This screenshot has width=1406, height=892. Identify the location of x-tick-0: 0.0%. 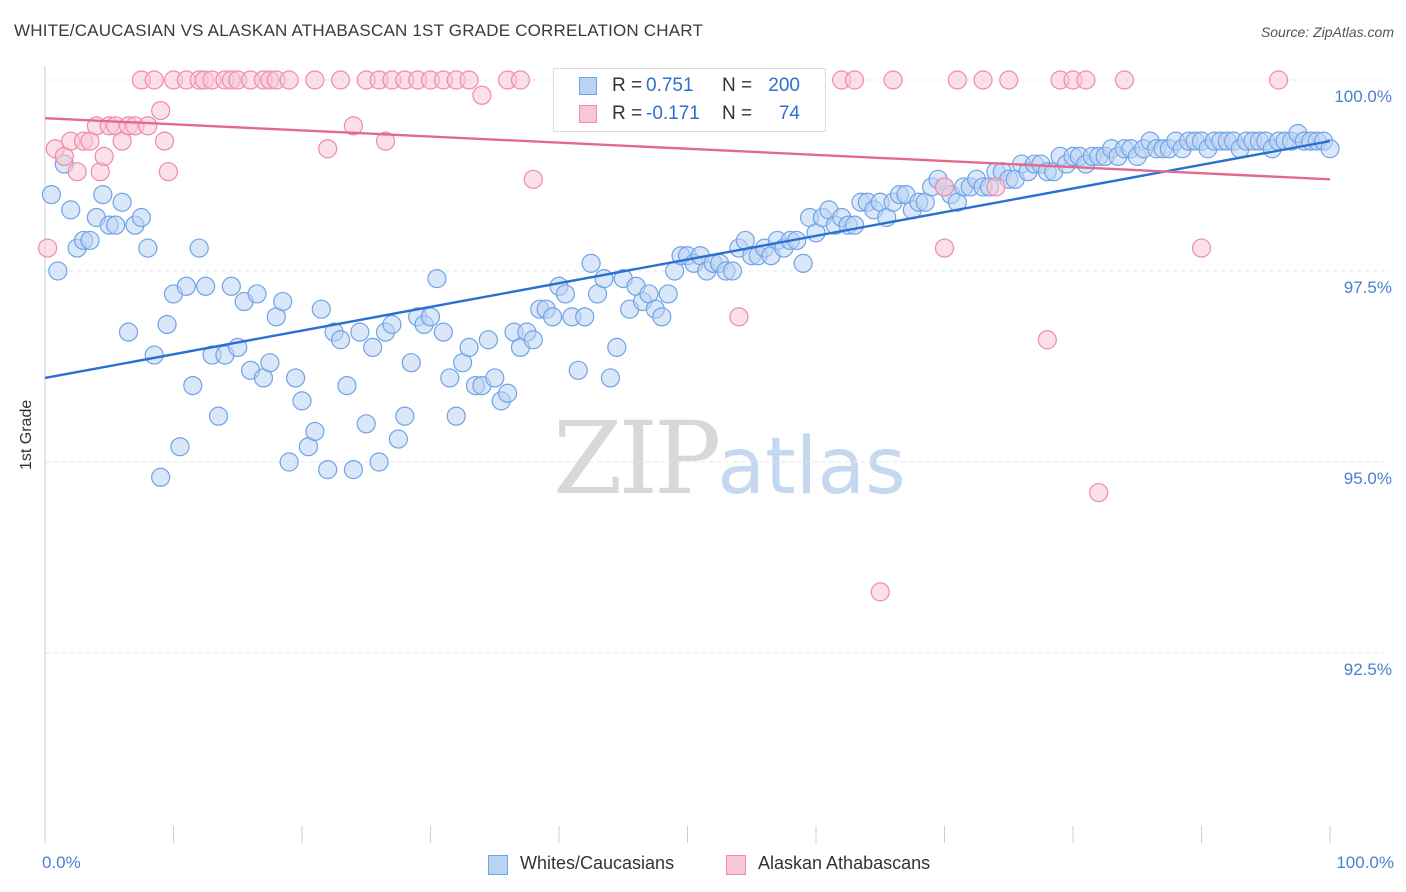
(61, 862).